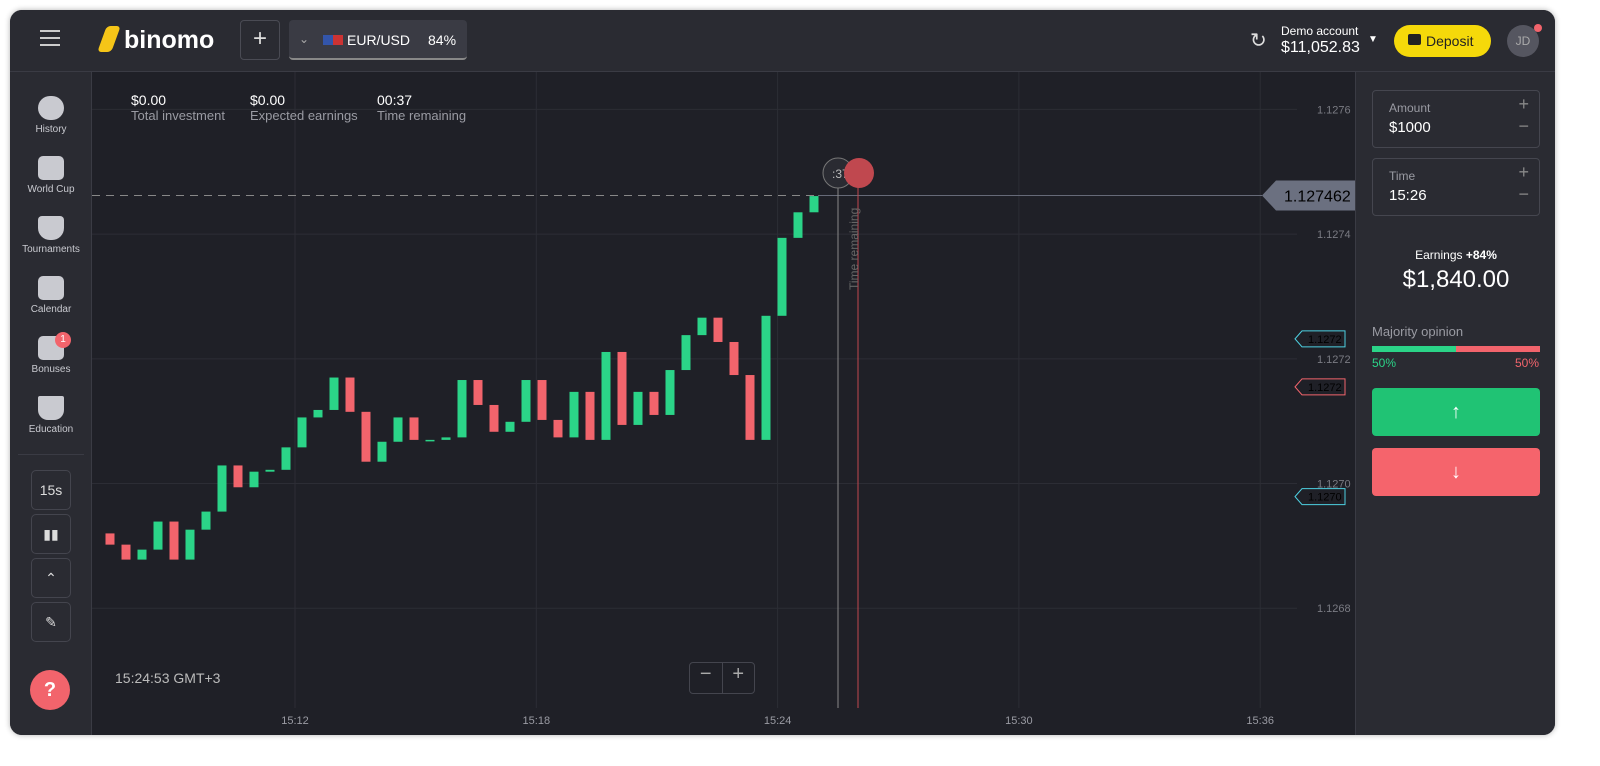 The width and height of the screenshot is (1600, 766). What do you see at coordinates (1334, 235) in the screenshot?
I see `y-tick-label: 1.1274` at bounding box center [1334, 235].